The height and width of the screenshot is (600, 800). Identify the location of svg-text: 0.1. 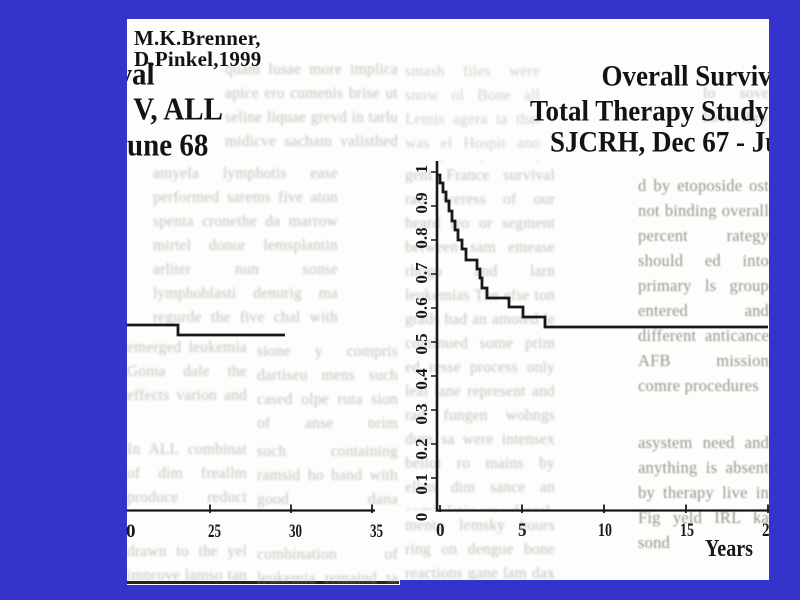
(421, 483).